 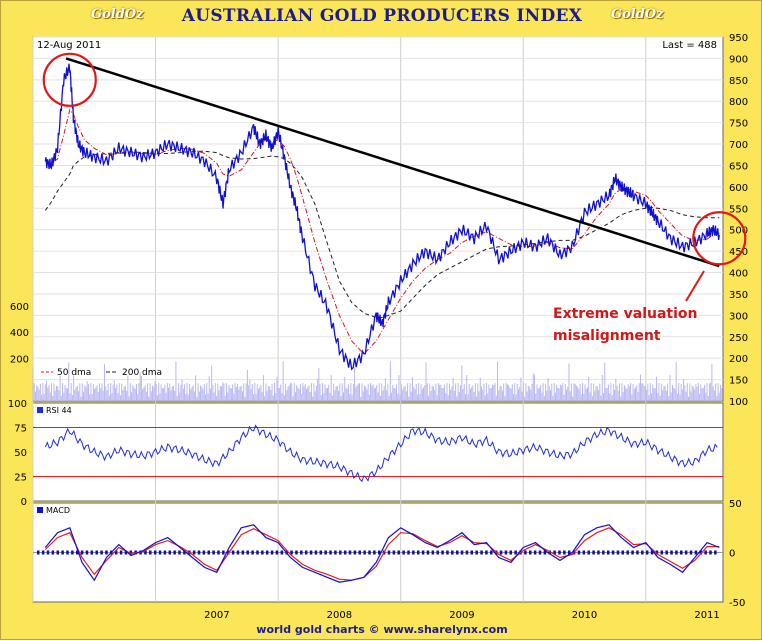 What do you see at coordinates (738, 359) in the screenshot?
I see `price-tick-label: 200` at bounding box center [738, 359].